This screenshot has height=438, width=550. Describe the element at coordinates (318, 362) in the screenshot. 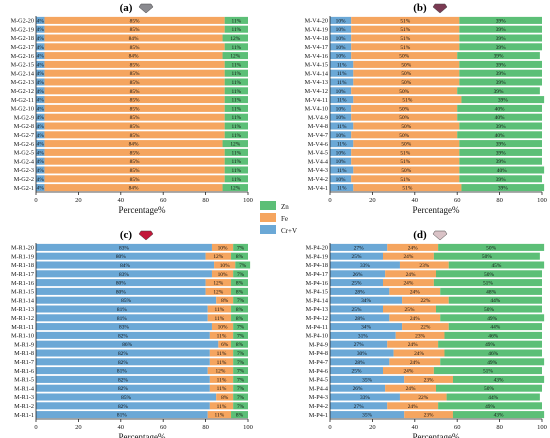

I see `category-label: M-P4-7` at that location.